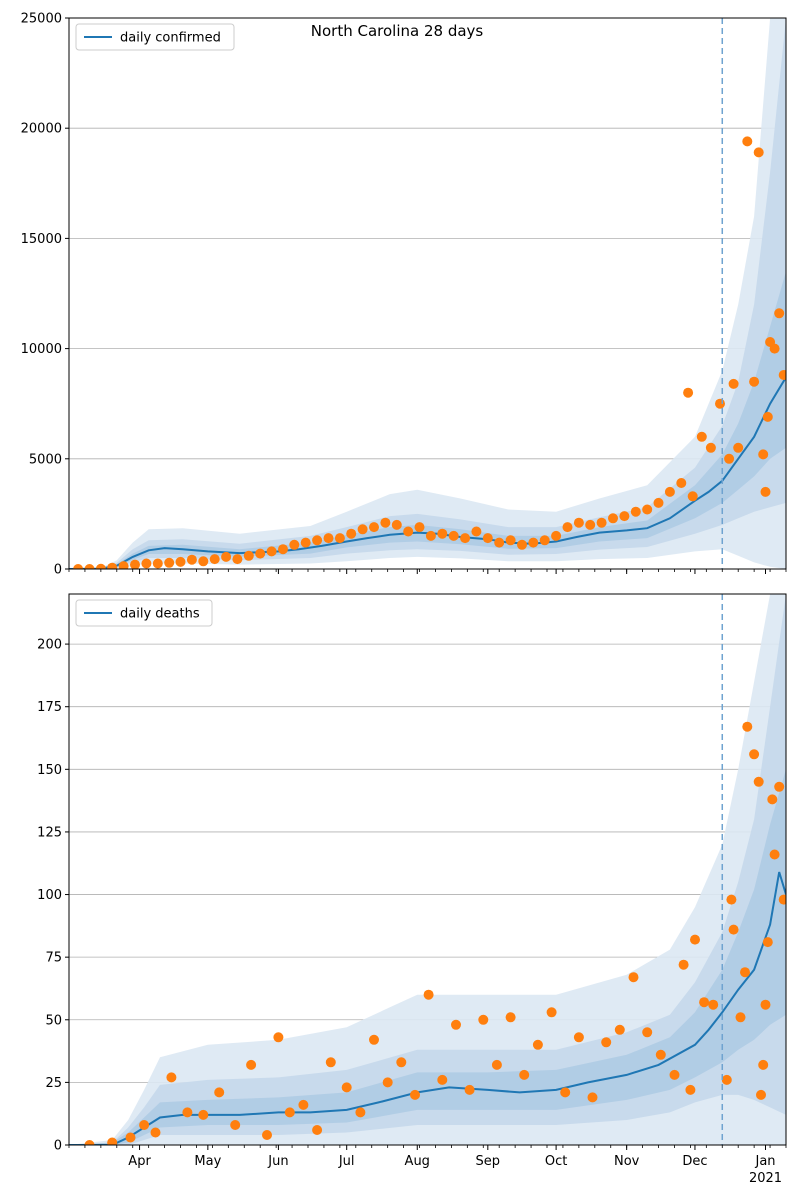 Image resolution: width=800 pixels, height=1200 pixels. Describe the element at coordinates (41, 129) in the screenshot. I see `y-tick-label: 20000` at that location.